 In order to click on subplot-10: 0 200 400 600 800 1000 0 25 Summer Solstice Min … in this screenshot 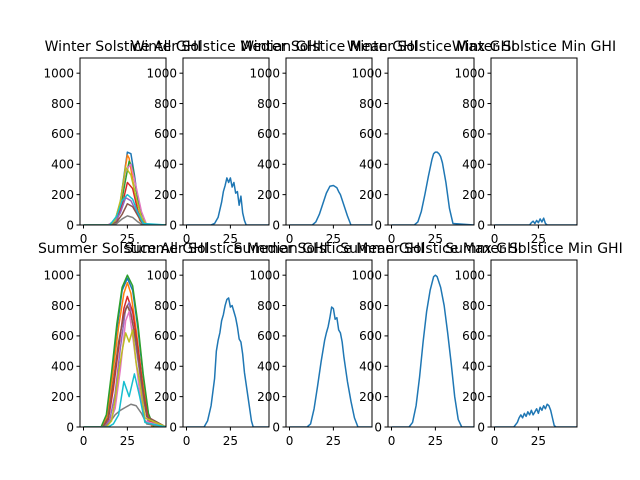, I will do `click(533, 344)`.